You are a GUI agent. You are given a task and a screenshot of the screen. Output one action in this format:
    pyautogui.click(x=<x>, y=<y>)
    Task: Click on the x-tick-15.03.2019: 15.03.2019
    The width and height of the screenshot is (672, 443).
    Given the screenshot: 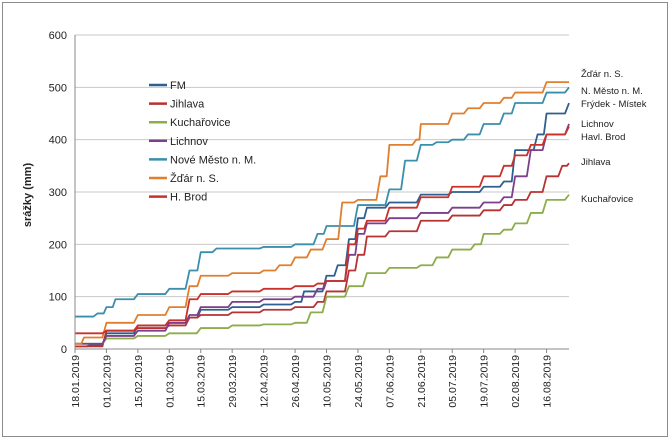 What is the action you would take?
    pyautogui.click(x=202, y=381)
    